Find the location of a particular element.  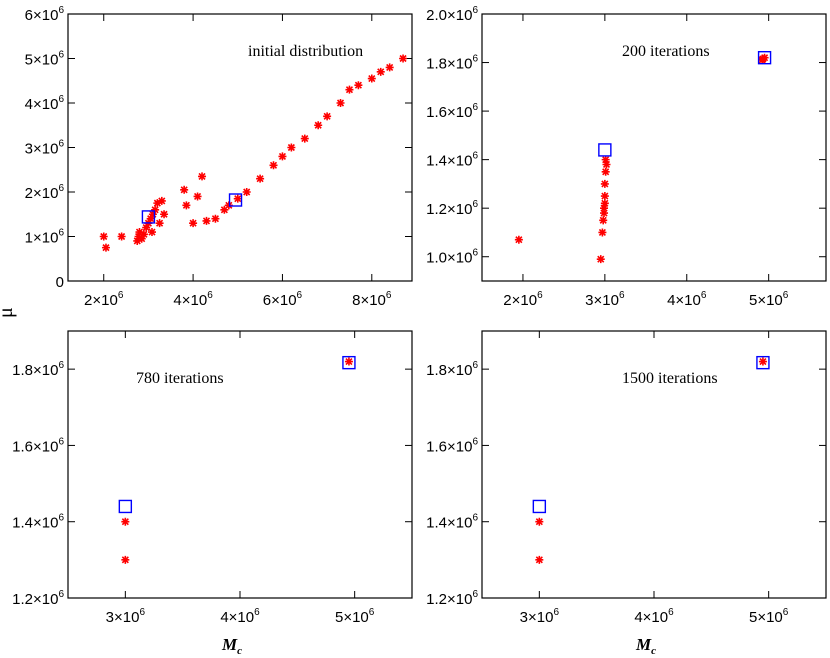

y-tick-label: 5×10⁶ is located at coordinates (45, 59).